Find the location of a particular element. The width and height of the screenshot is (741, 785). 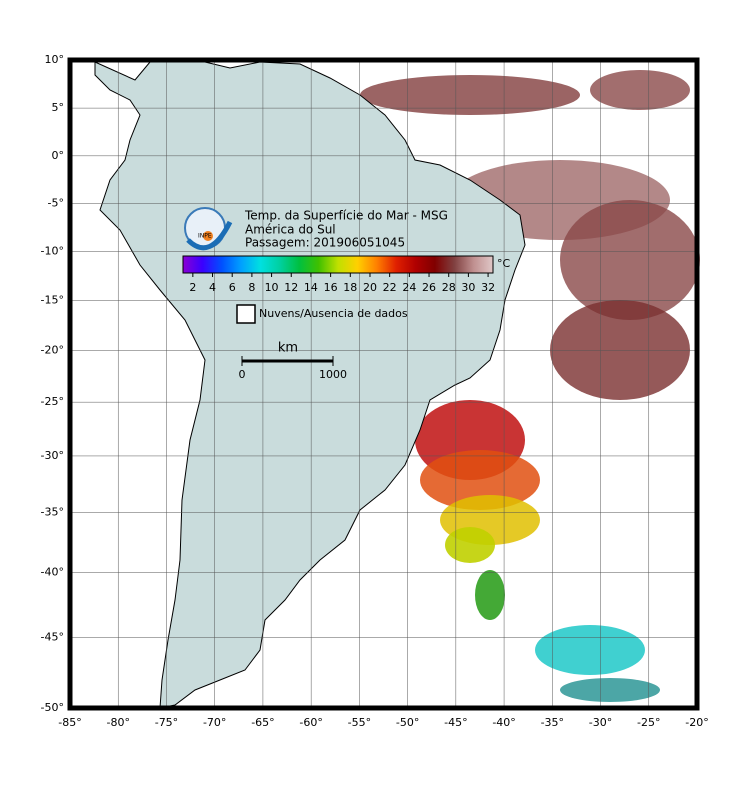

lon-tick-label: -55° is located at coordinates (359, 722).